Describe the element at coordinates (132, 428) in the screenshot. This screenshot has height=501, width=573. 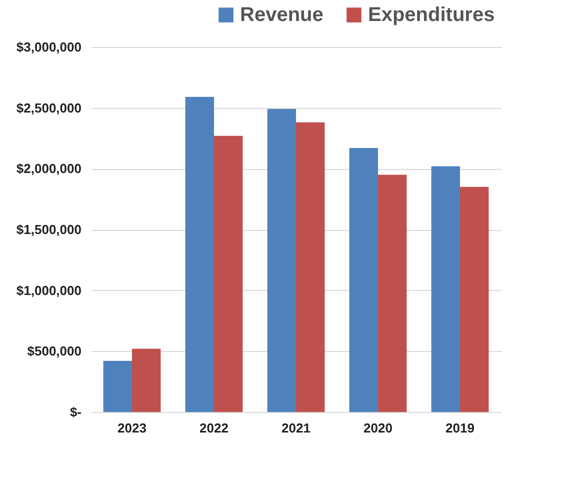
I see `x-tick-label: 2023` at that location.